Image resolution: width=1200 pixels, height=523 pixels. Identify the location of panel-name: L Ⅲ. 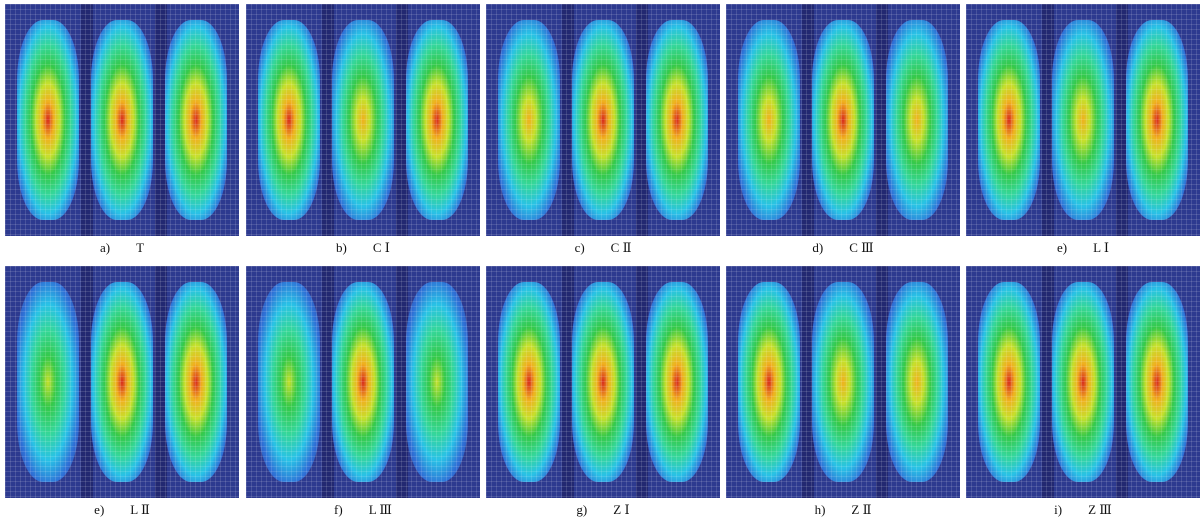
(380, 509).